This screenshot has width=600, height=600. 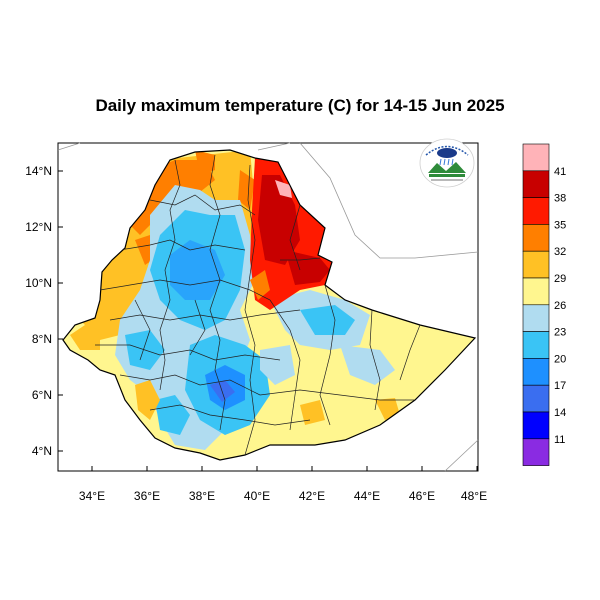 What do you see at coordinates (422, 496) in the screenshot?
I see `x-tick-label: 46°E` at bounding box center [422, 496].